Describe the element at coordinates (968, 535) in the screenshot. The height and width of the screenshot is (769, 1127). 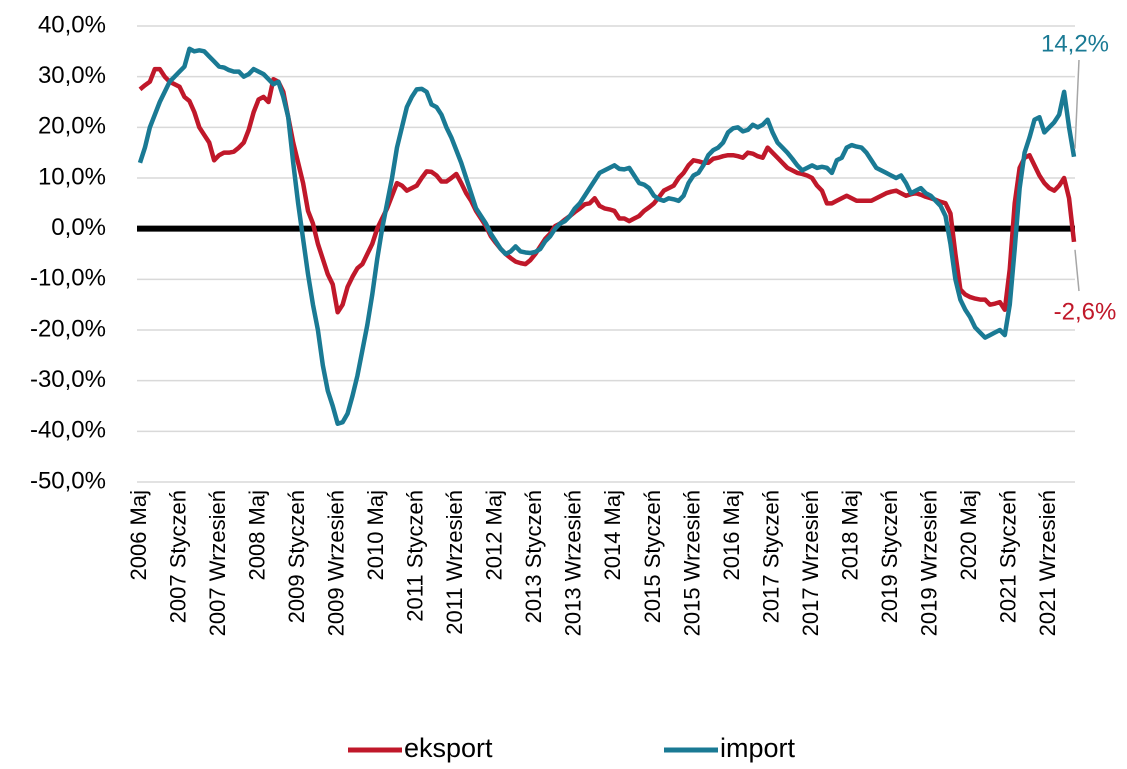
I see `x-tick-label: 2020 Maj` at that location.